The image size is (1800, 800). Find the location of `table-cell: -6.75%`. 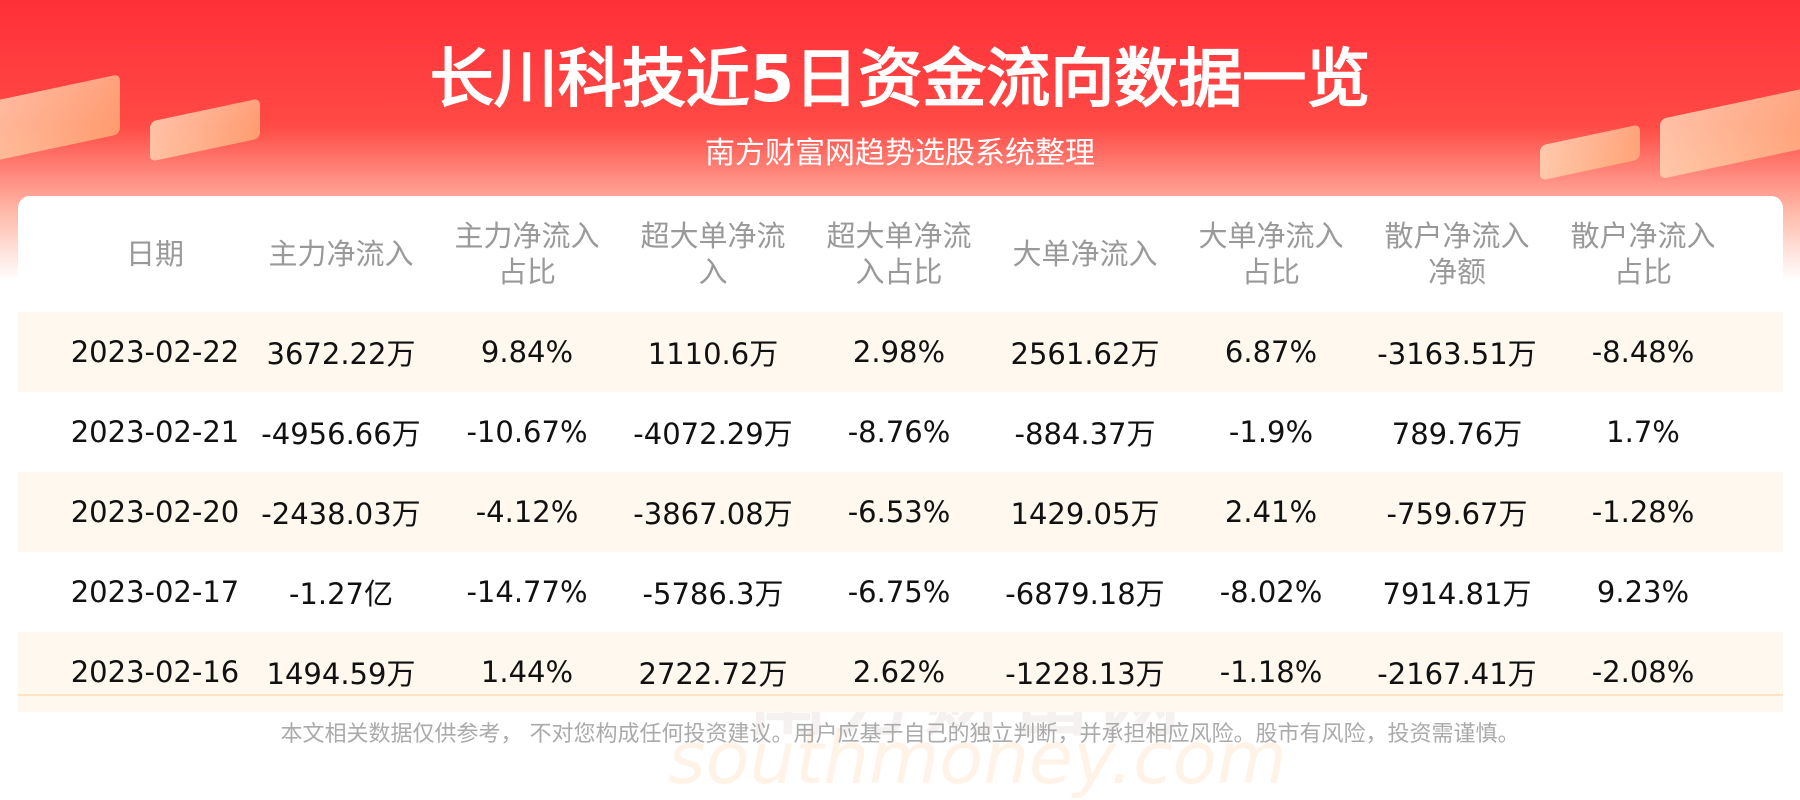

table-cell: -6.75% is located at coordinates (899, 592).